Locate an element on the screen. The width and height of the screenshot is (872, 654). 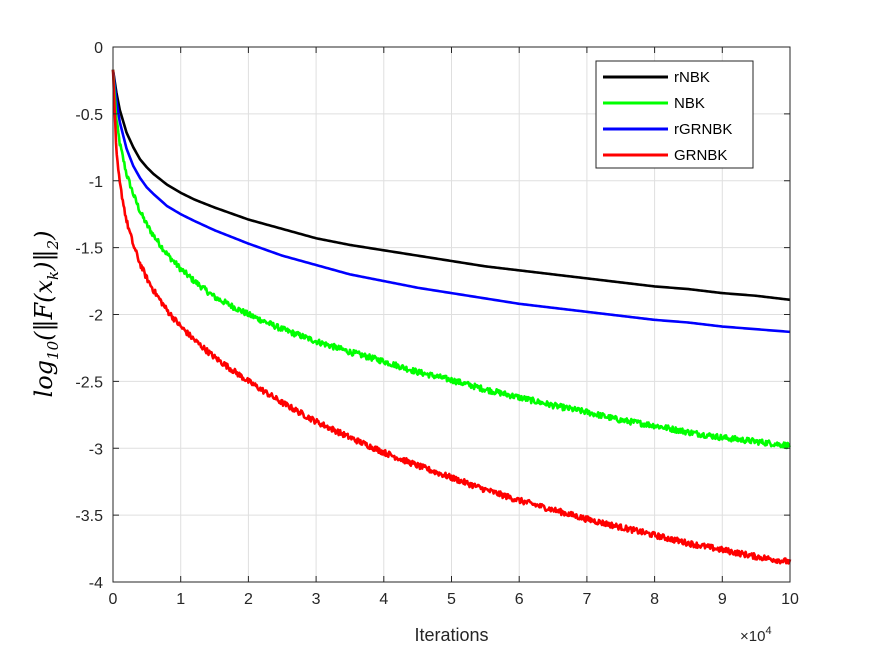
legend: rNBK NBK rGRNBK GRNBK is located at coordinates (674, 114).